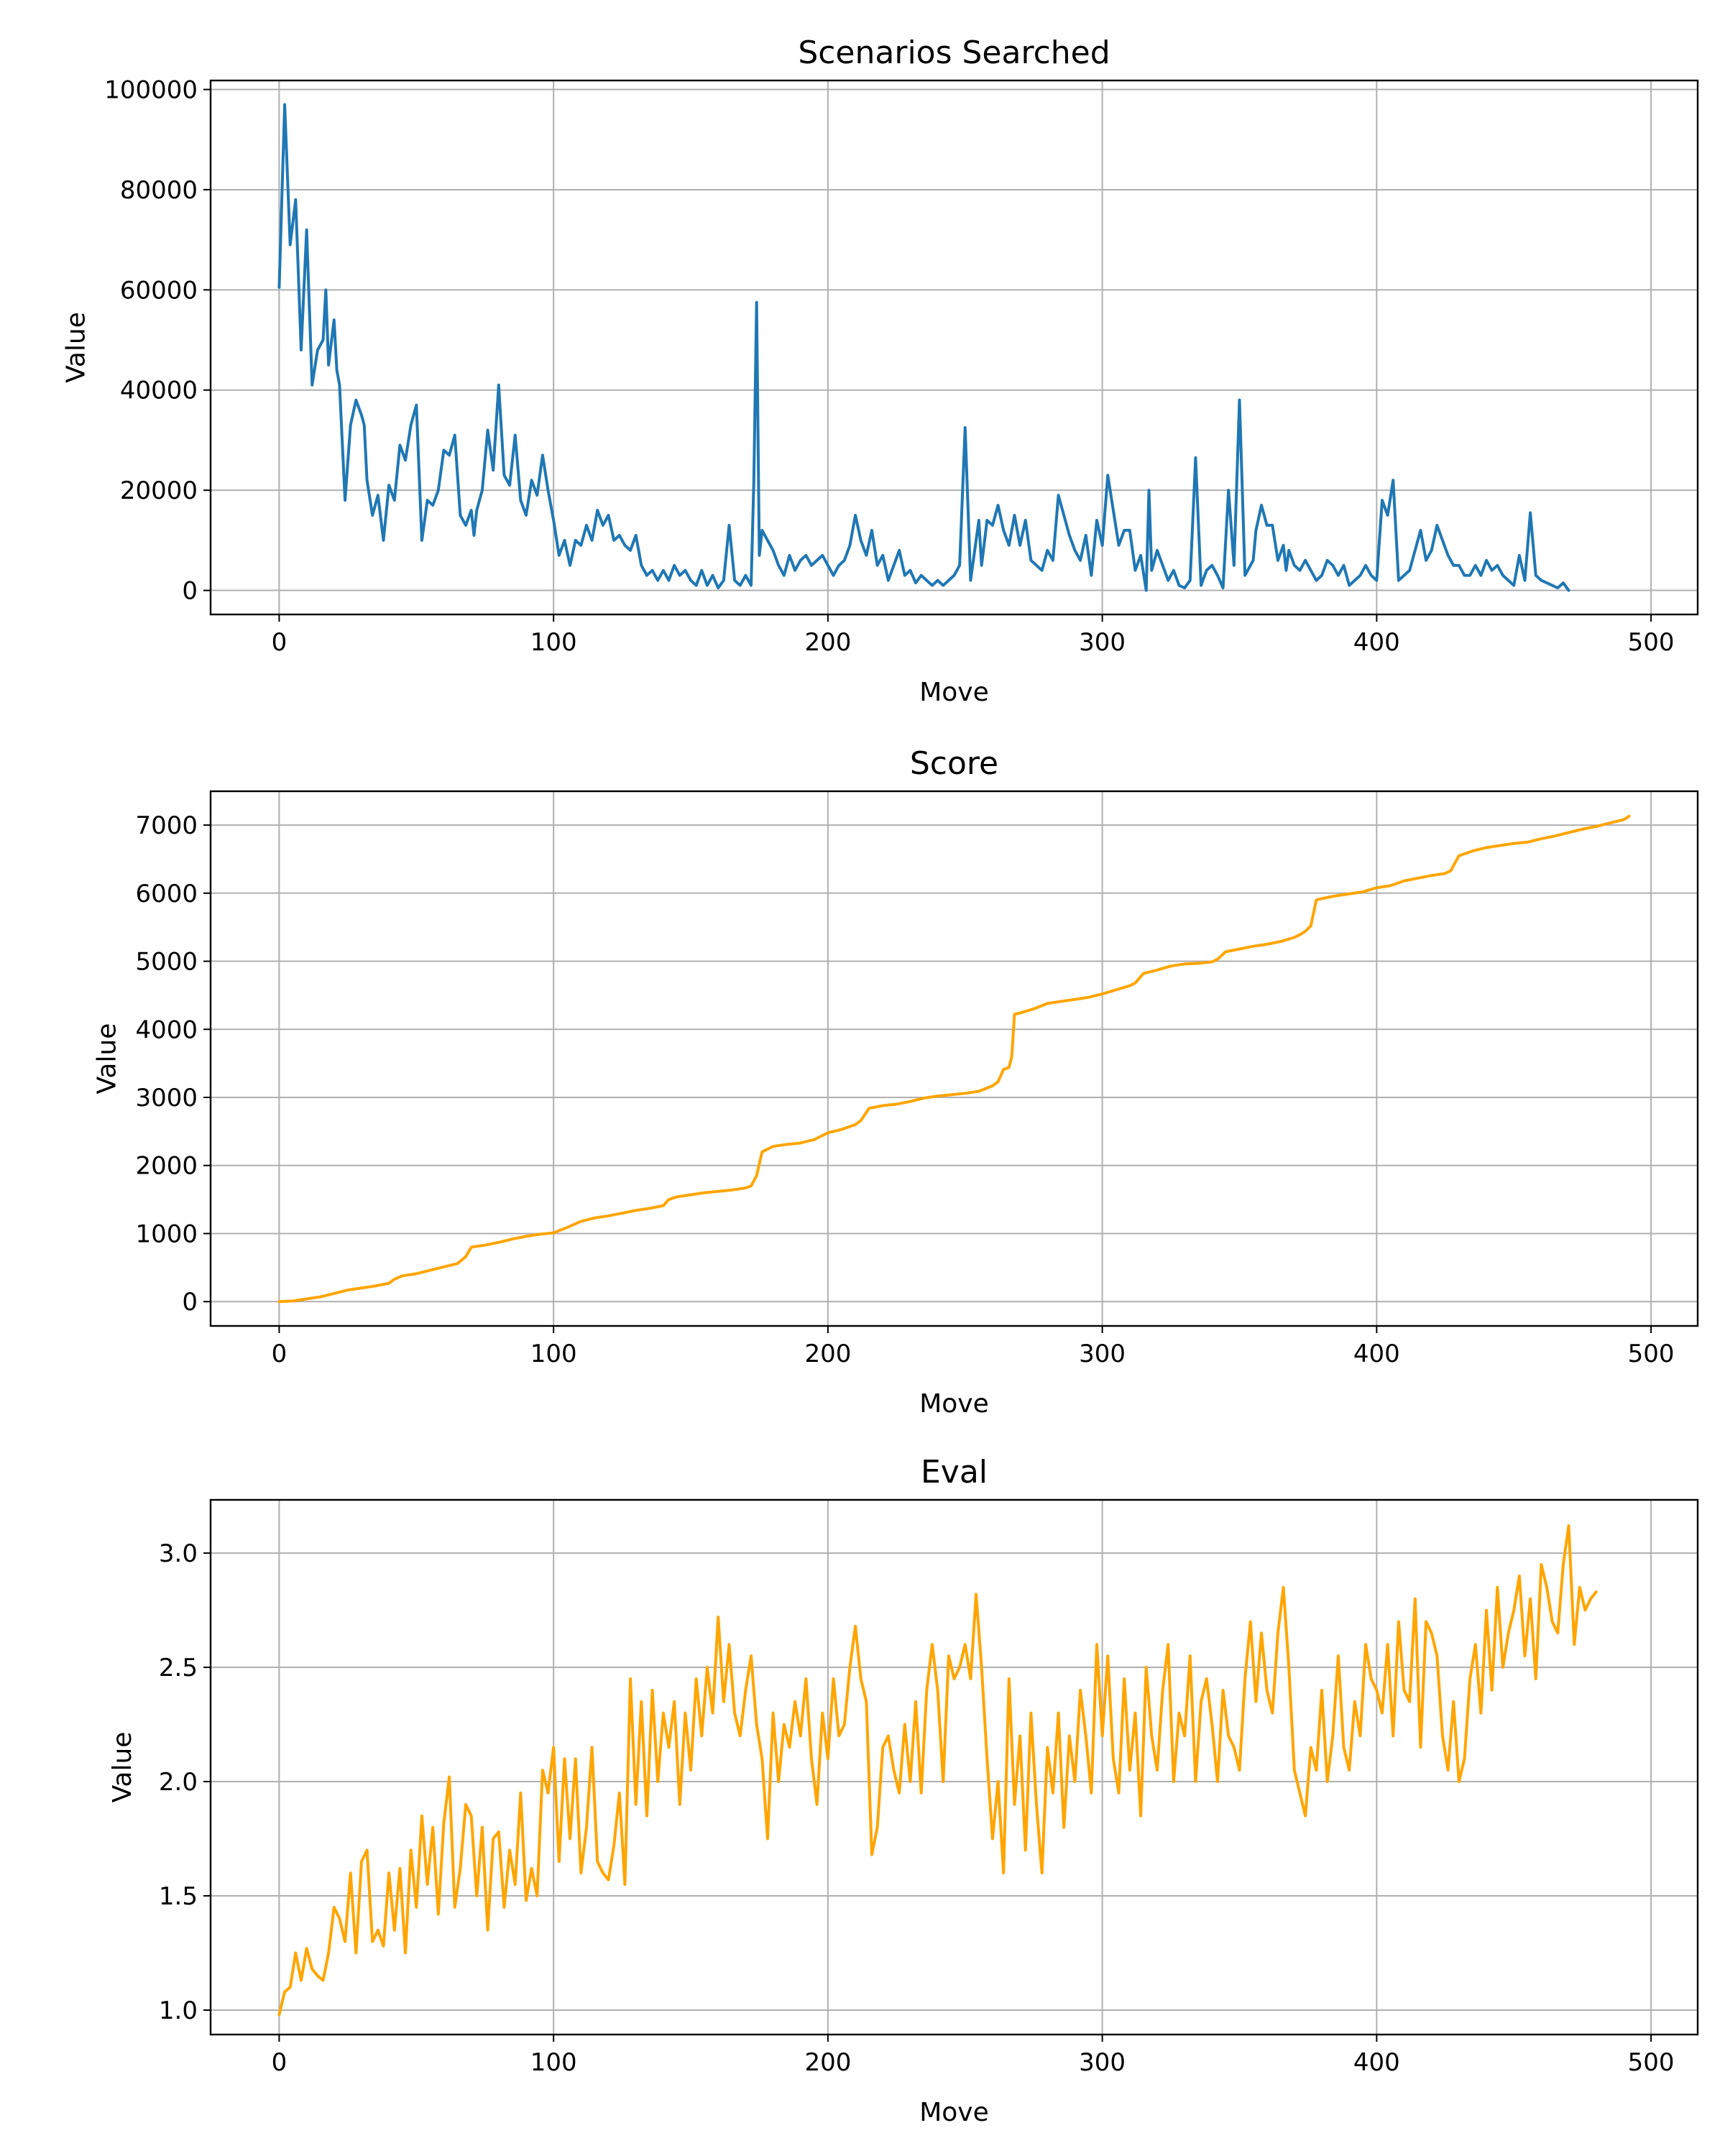 This screenshot has height=2156, width=1725. Describe the element at coordinates (166, 963) in the screenshot. I see `y-tick-label: 5000` at that location.